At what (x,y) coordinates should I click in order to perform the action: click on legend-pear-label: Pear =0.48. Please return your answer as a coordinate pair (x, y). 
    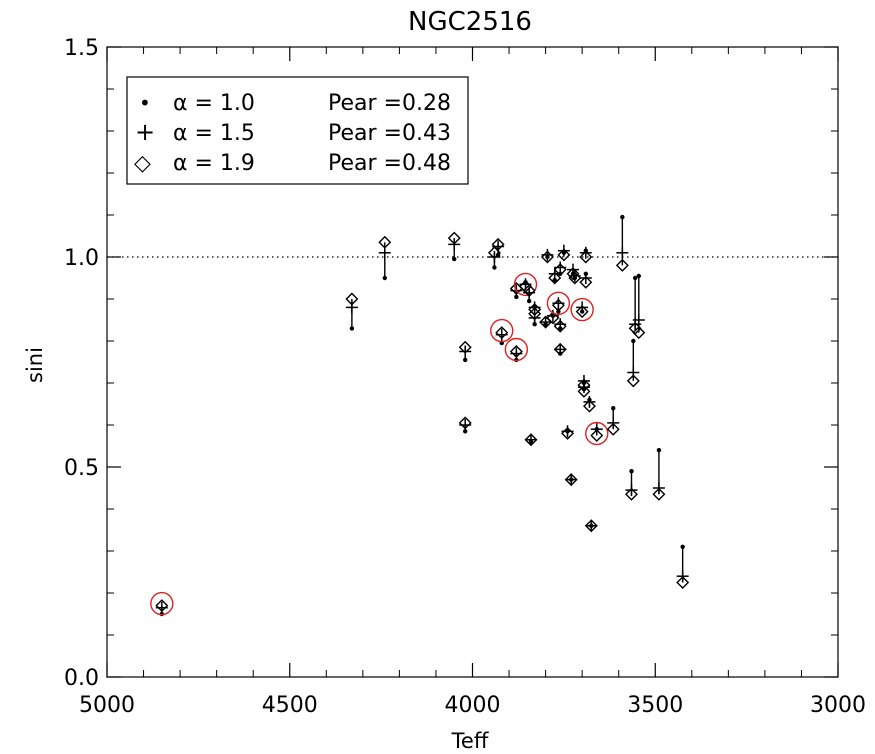
    Looking at the image, I should click on (389, 163).